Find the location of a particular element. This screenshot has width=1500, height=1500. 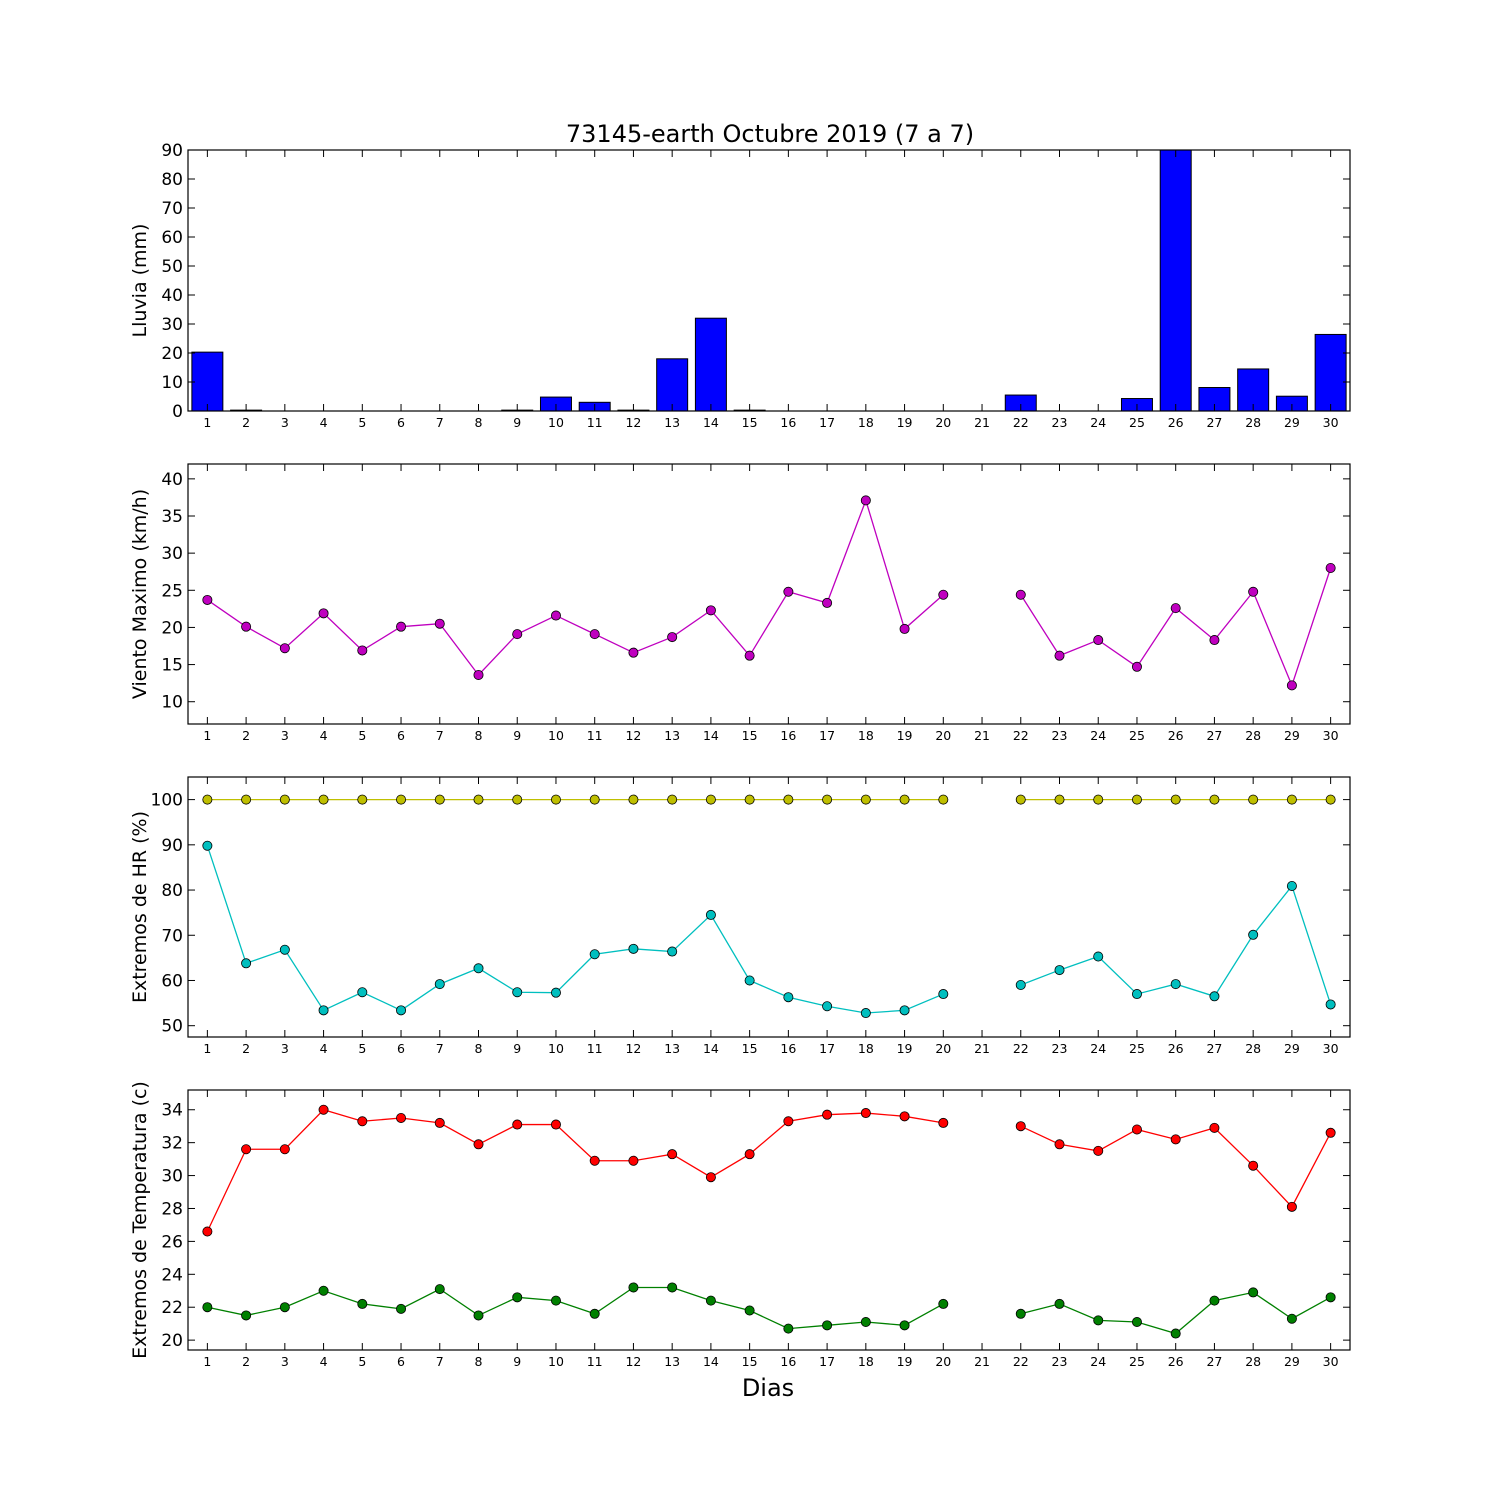

y-tick-label: 35 is located at coordinates (172, 517).